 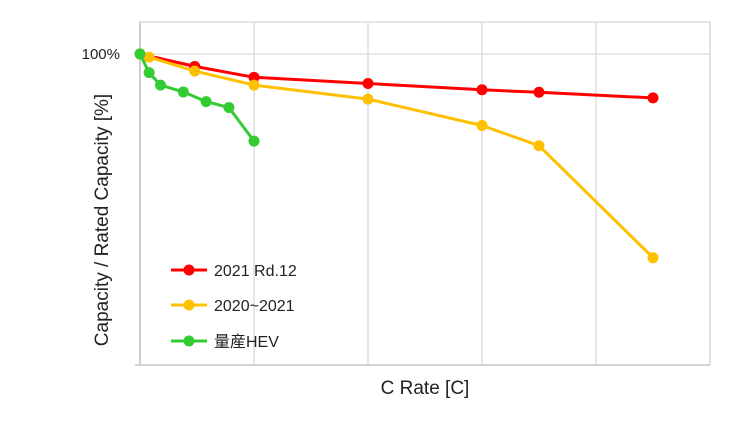 I want to click on legend-item-2020-2021: 2020~2021, so click(x=233, y=306).